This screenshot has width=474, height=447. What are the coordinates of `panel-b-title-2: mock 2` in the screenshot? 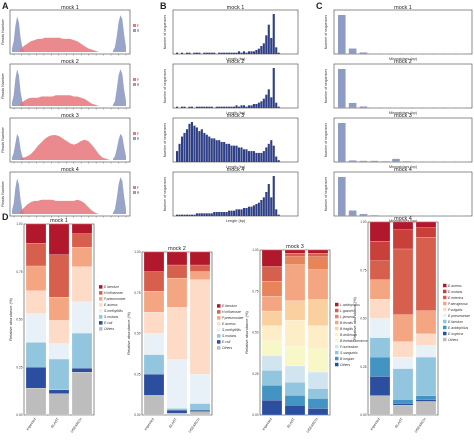 It's located at (236, 62).